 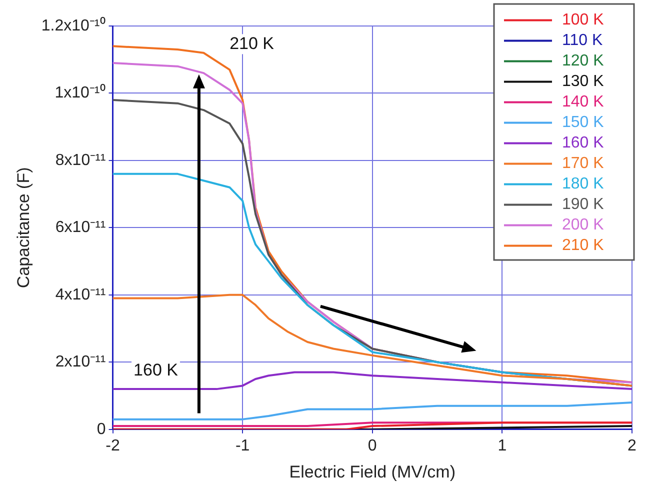 What do you see at coordinates (582, 41) in the screenshot?
I see `legend-label: 110 K` at bounding box center [582, 41].